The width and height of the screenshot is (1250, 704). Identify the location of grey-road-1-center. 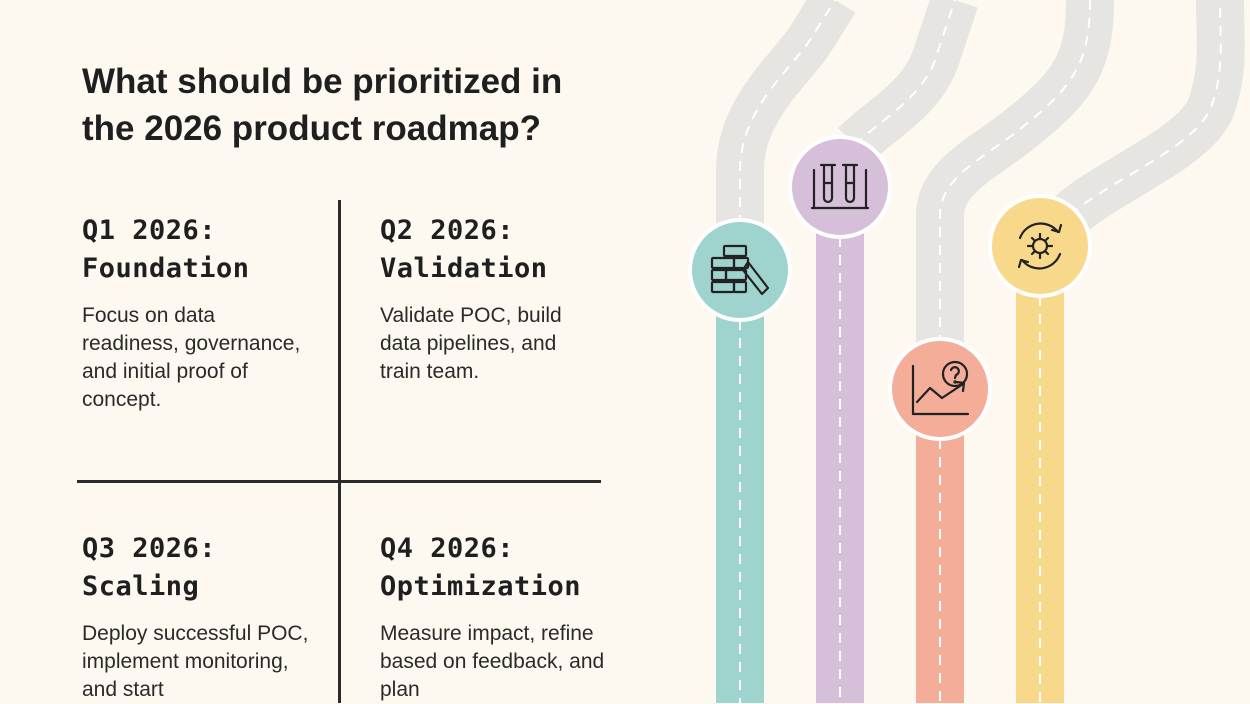
(787, 112).